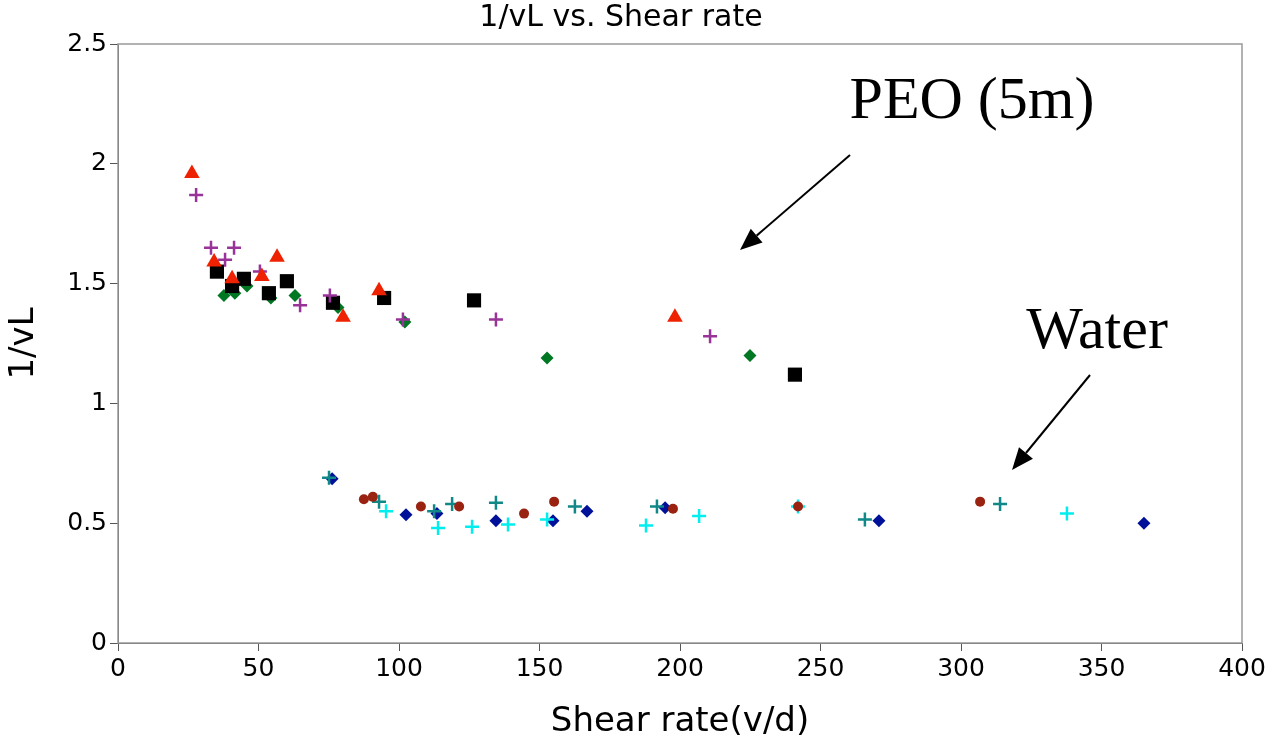 The height and width of the screenshot is (747, 1278). Describe the element at coordinates (118, 667) in the screenshot. I see `x-tick-label: 0` at that location.